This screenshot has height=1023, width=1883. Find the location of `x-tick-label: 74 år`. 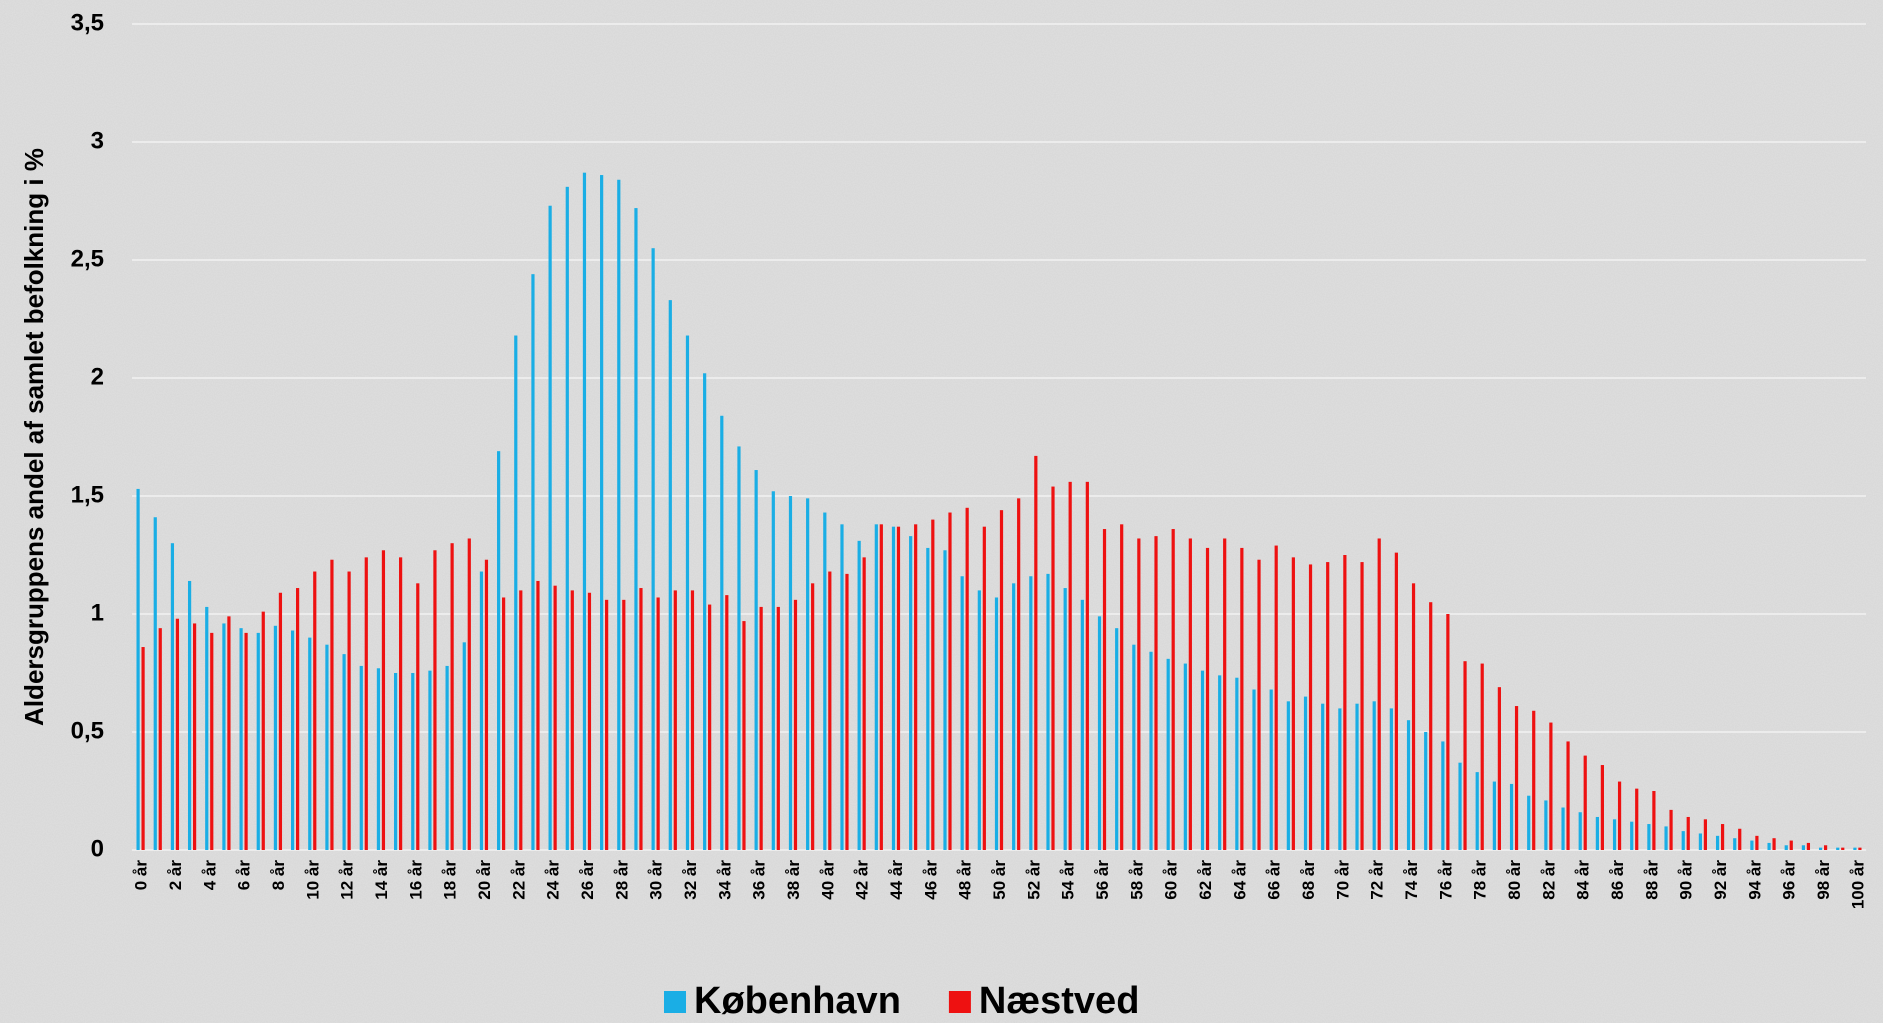

x-tick-label: 74 år is located at coordinates (1411, 880).